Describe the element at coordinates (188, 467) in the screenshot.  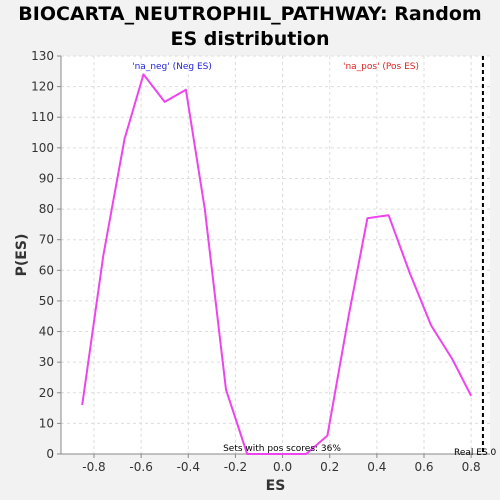
I see `x-tick-label: -0.4` at that location.